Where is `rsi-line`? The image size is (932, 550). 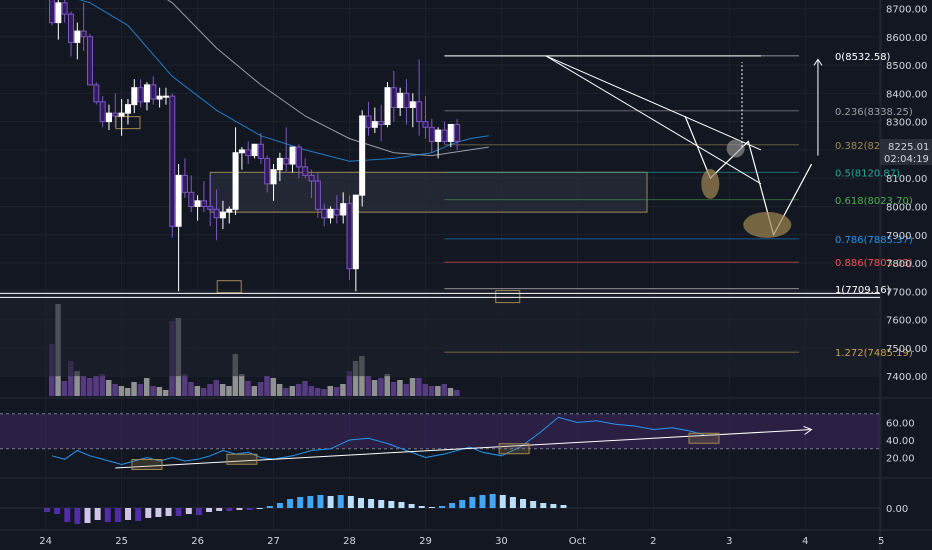
rsi-line is located at coordinates (378, 441).